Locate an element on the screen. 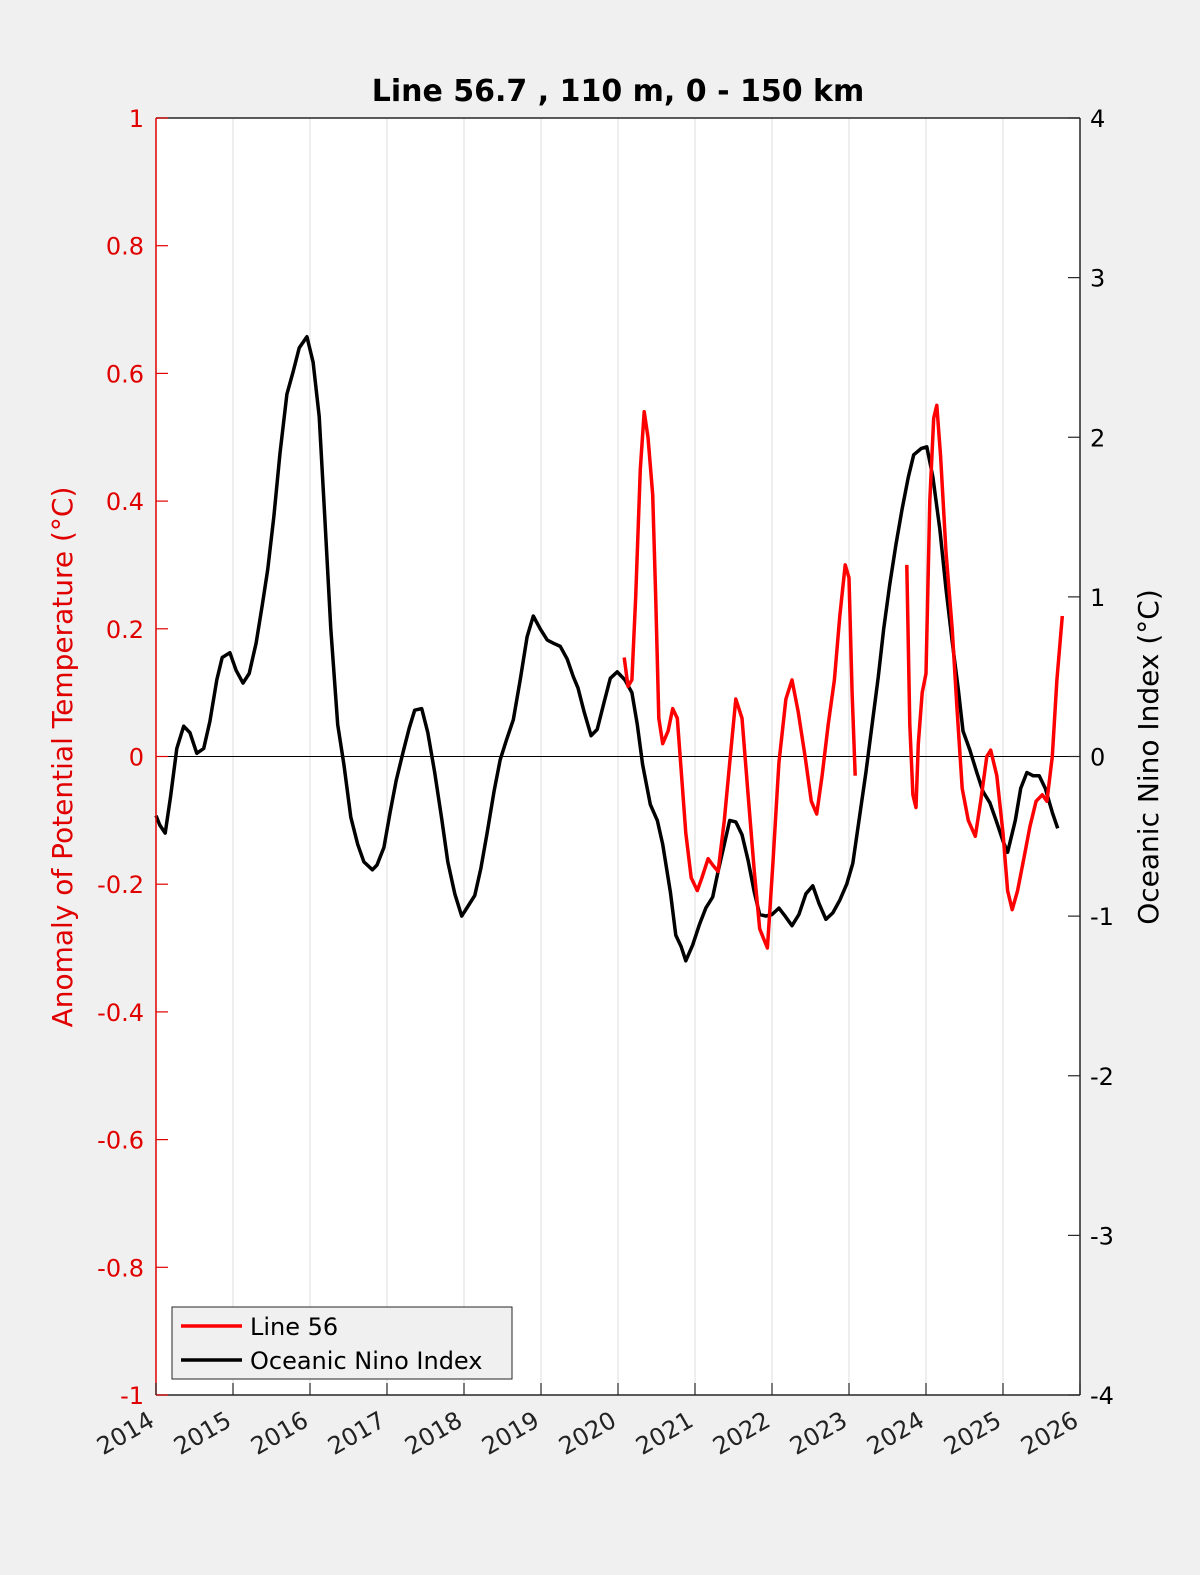 The height and width of the screenshot is (1575, 1200). left-y-tick-label: -0.2 is located at coordinates (120, 885).